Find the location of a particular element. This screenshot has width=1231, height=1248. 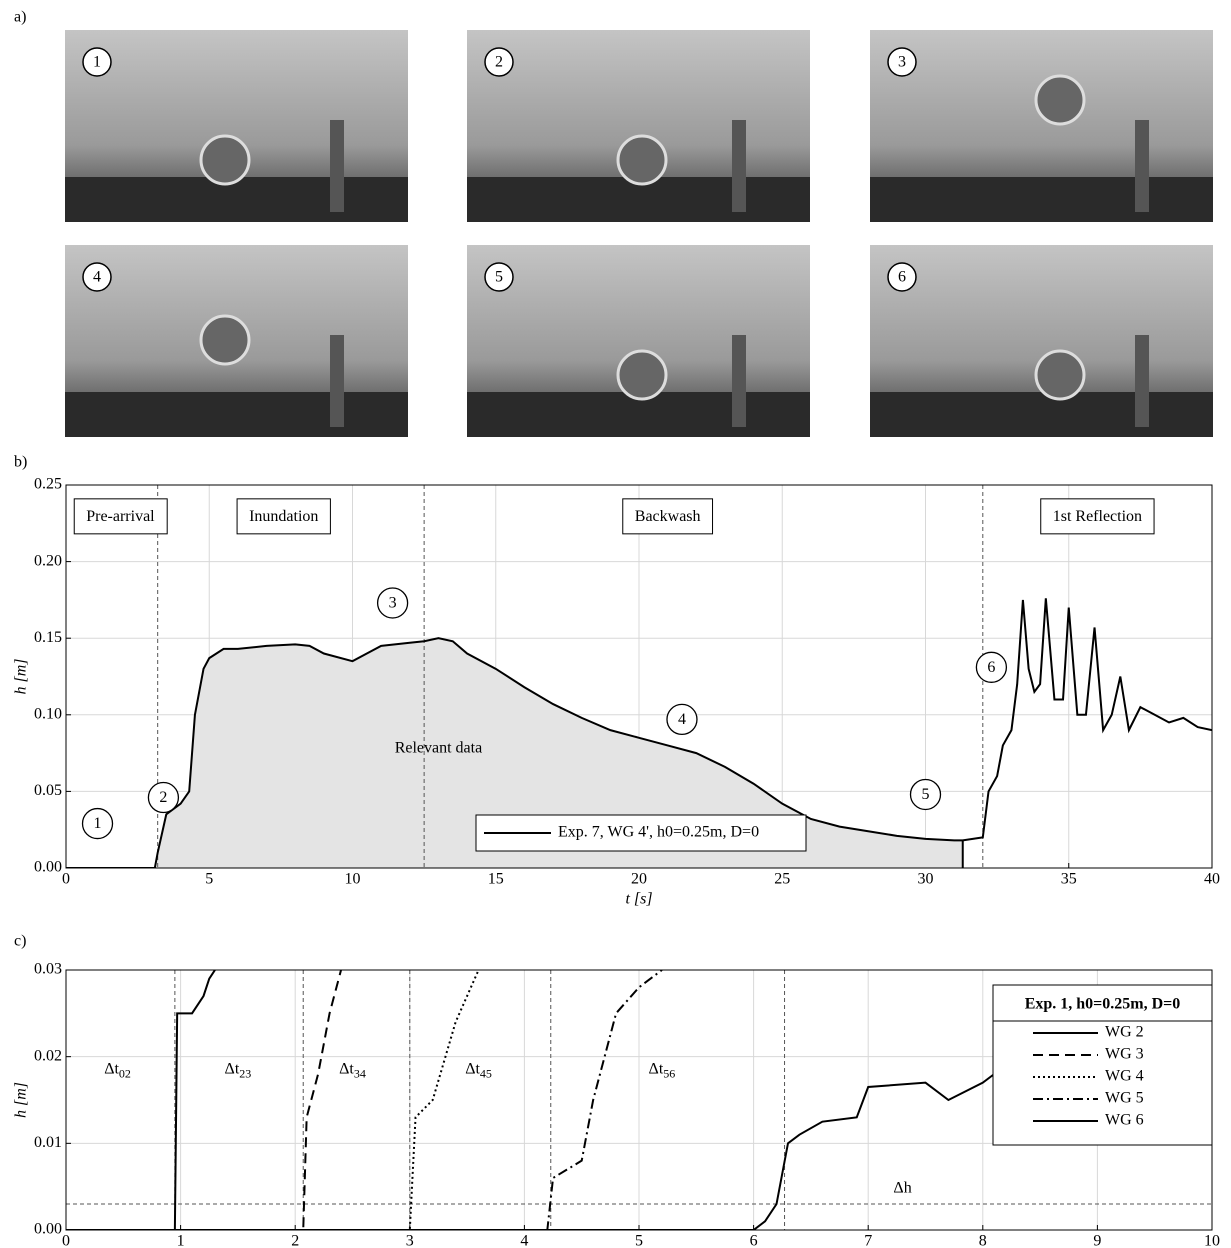

x-tick-label: 3 is located at coordinates (410, 1240).